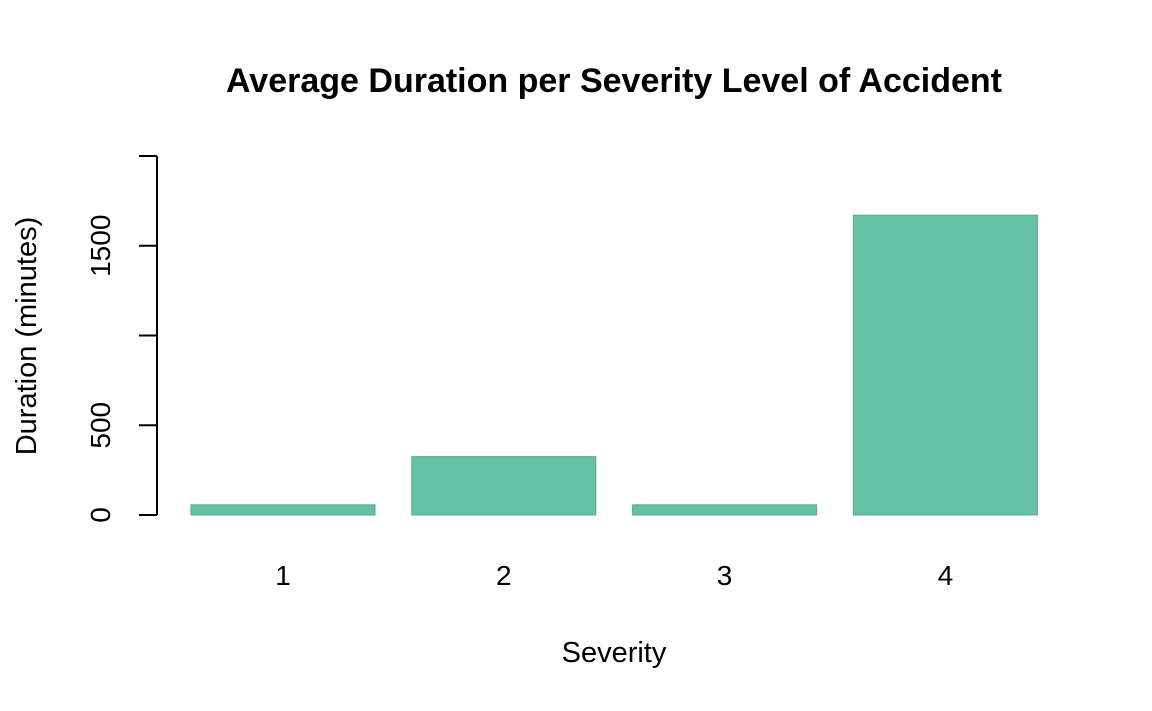 This screenshot has width=1152, height=711. I want to click on y-tick-label: 0, so click(100, 515).